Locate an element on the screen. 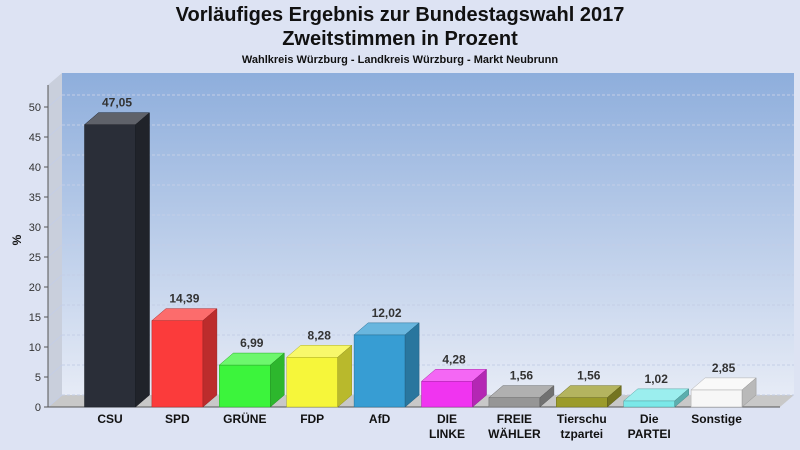 This screenshot has width=800, height=450. data-label: 8,28 is located at coordinates (320, 335).